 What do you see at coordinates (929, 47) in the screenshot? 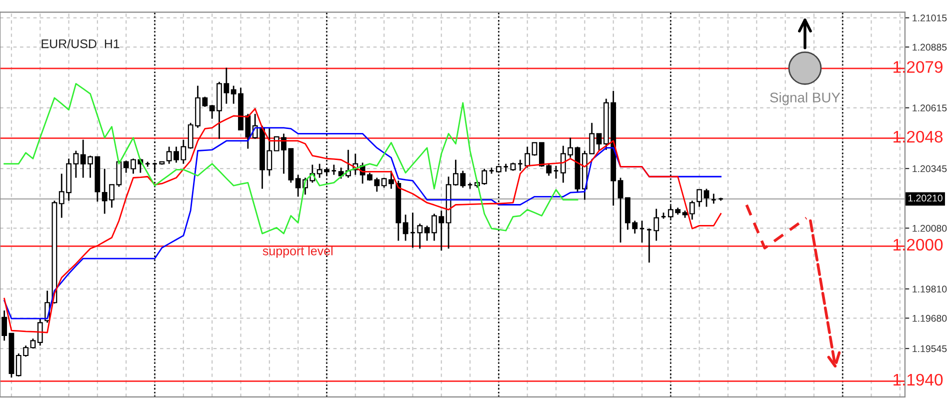
I see `y-tick-label: 1.20885` at bounding box center [929, 47].